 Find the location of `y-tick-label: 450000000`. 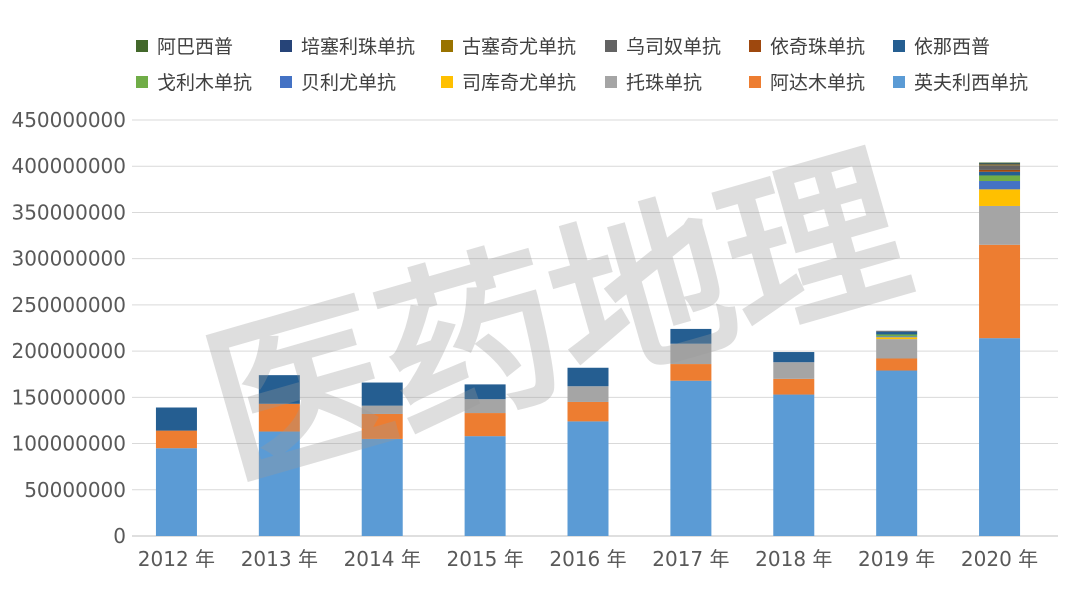

y-tick-label: 450000000 is located at coordinates (68, 120).